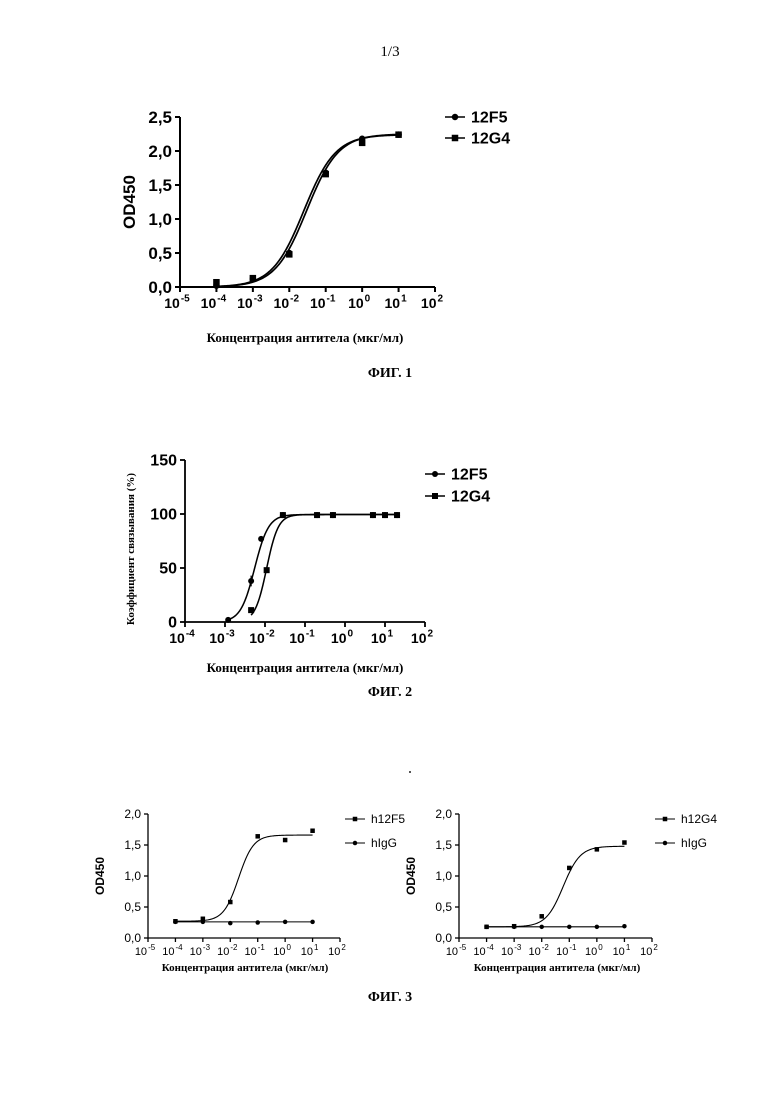 The width and height of the screenshot is (780, 1103). Describe the element at coordinates (388, 819) in the screenshot. I see `fig3a-legend-label: h12F5` at that location.